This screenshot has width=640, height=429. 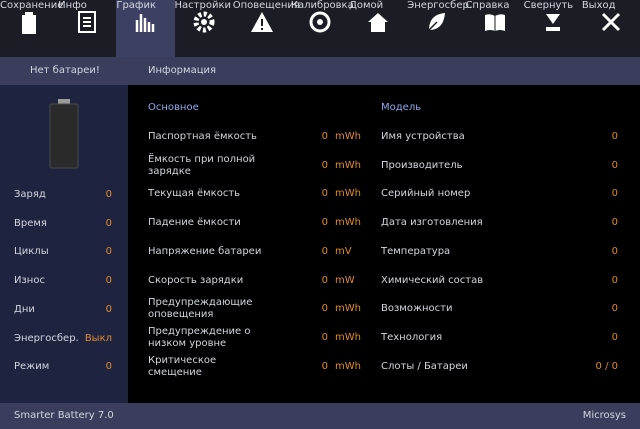 What do you see at coordinates (199, 337) in the screenshot?
I see `info-label: Предупреждение о низком уровне` at bounding box center [199, 337].